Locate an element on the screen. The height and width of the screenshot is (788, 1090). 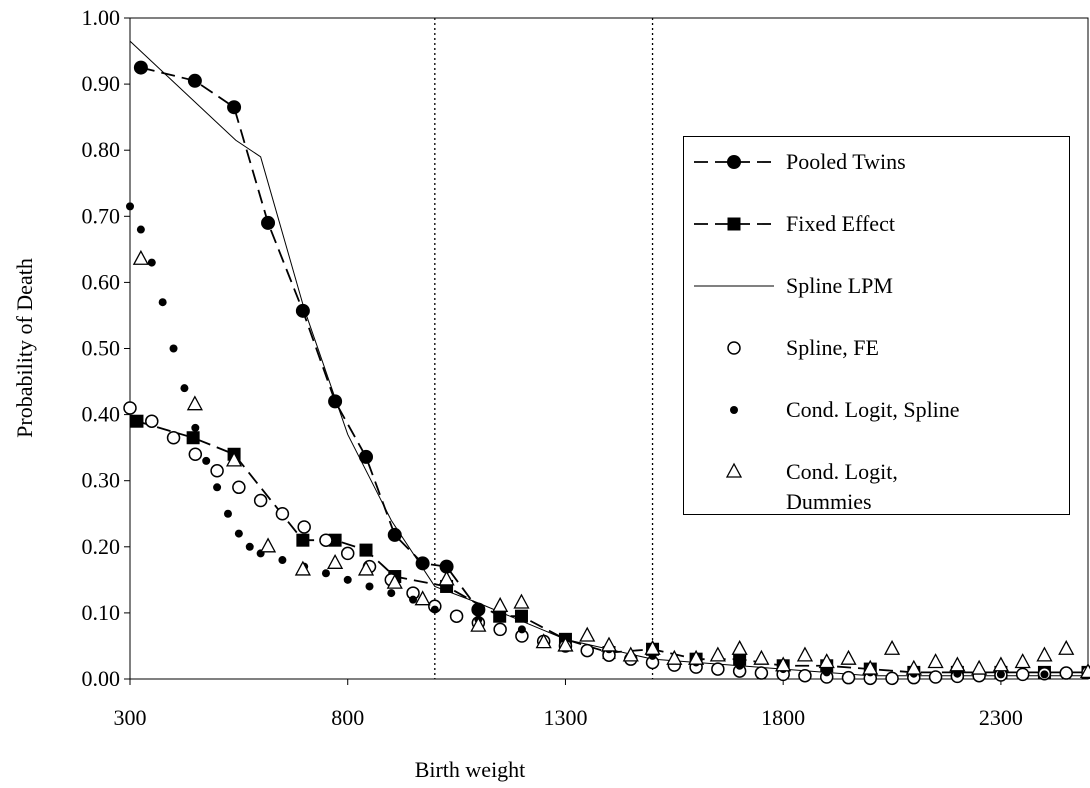
x-tick-label: 1300 is located at coordinates (565, 717).